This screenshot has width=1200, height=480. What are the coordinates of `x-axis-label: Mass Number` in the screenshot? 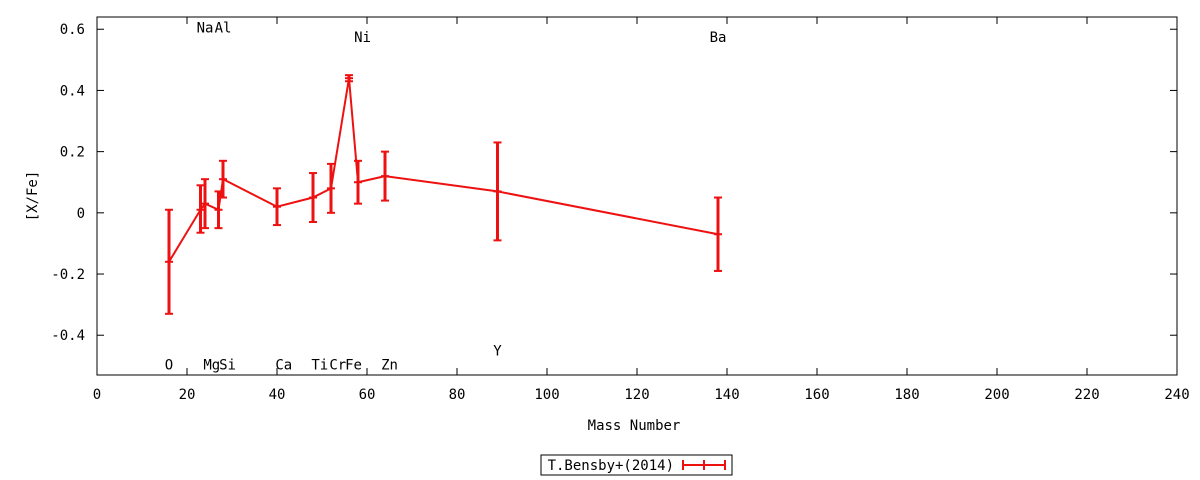 It's located at (634, 426).